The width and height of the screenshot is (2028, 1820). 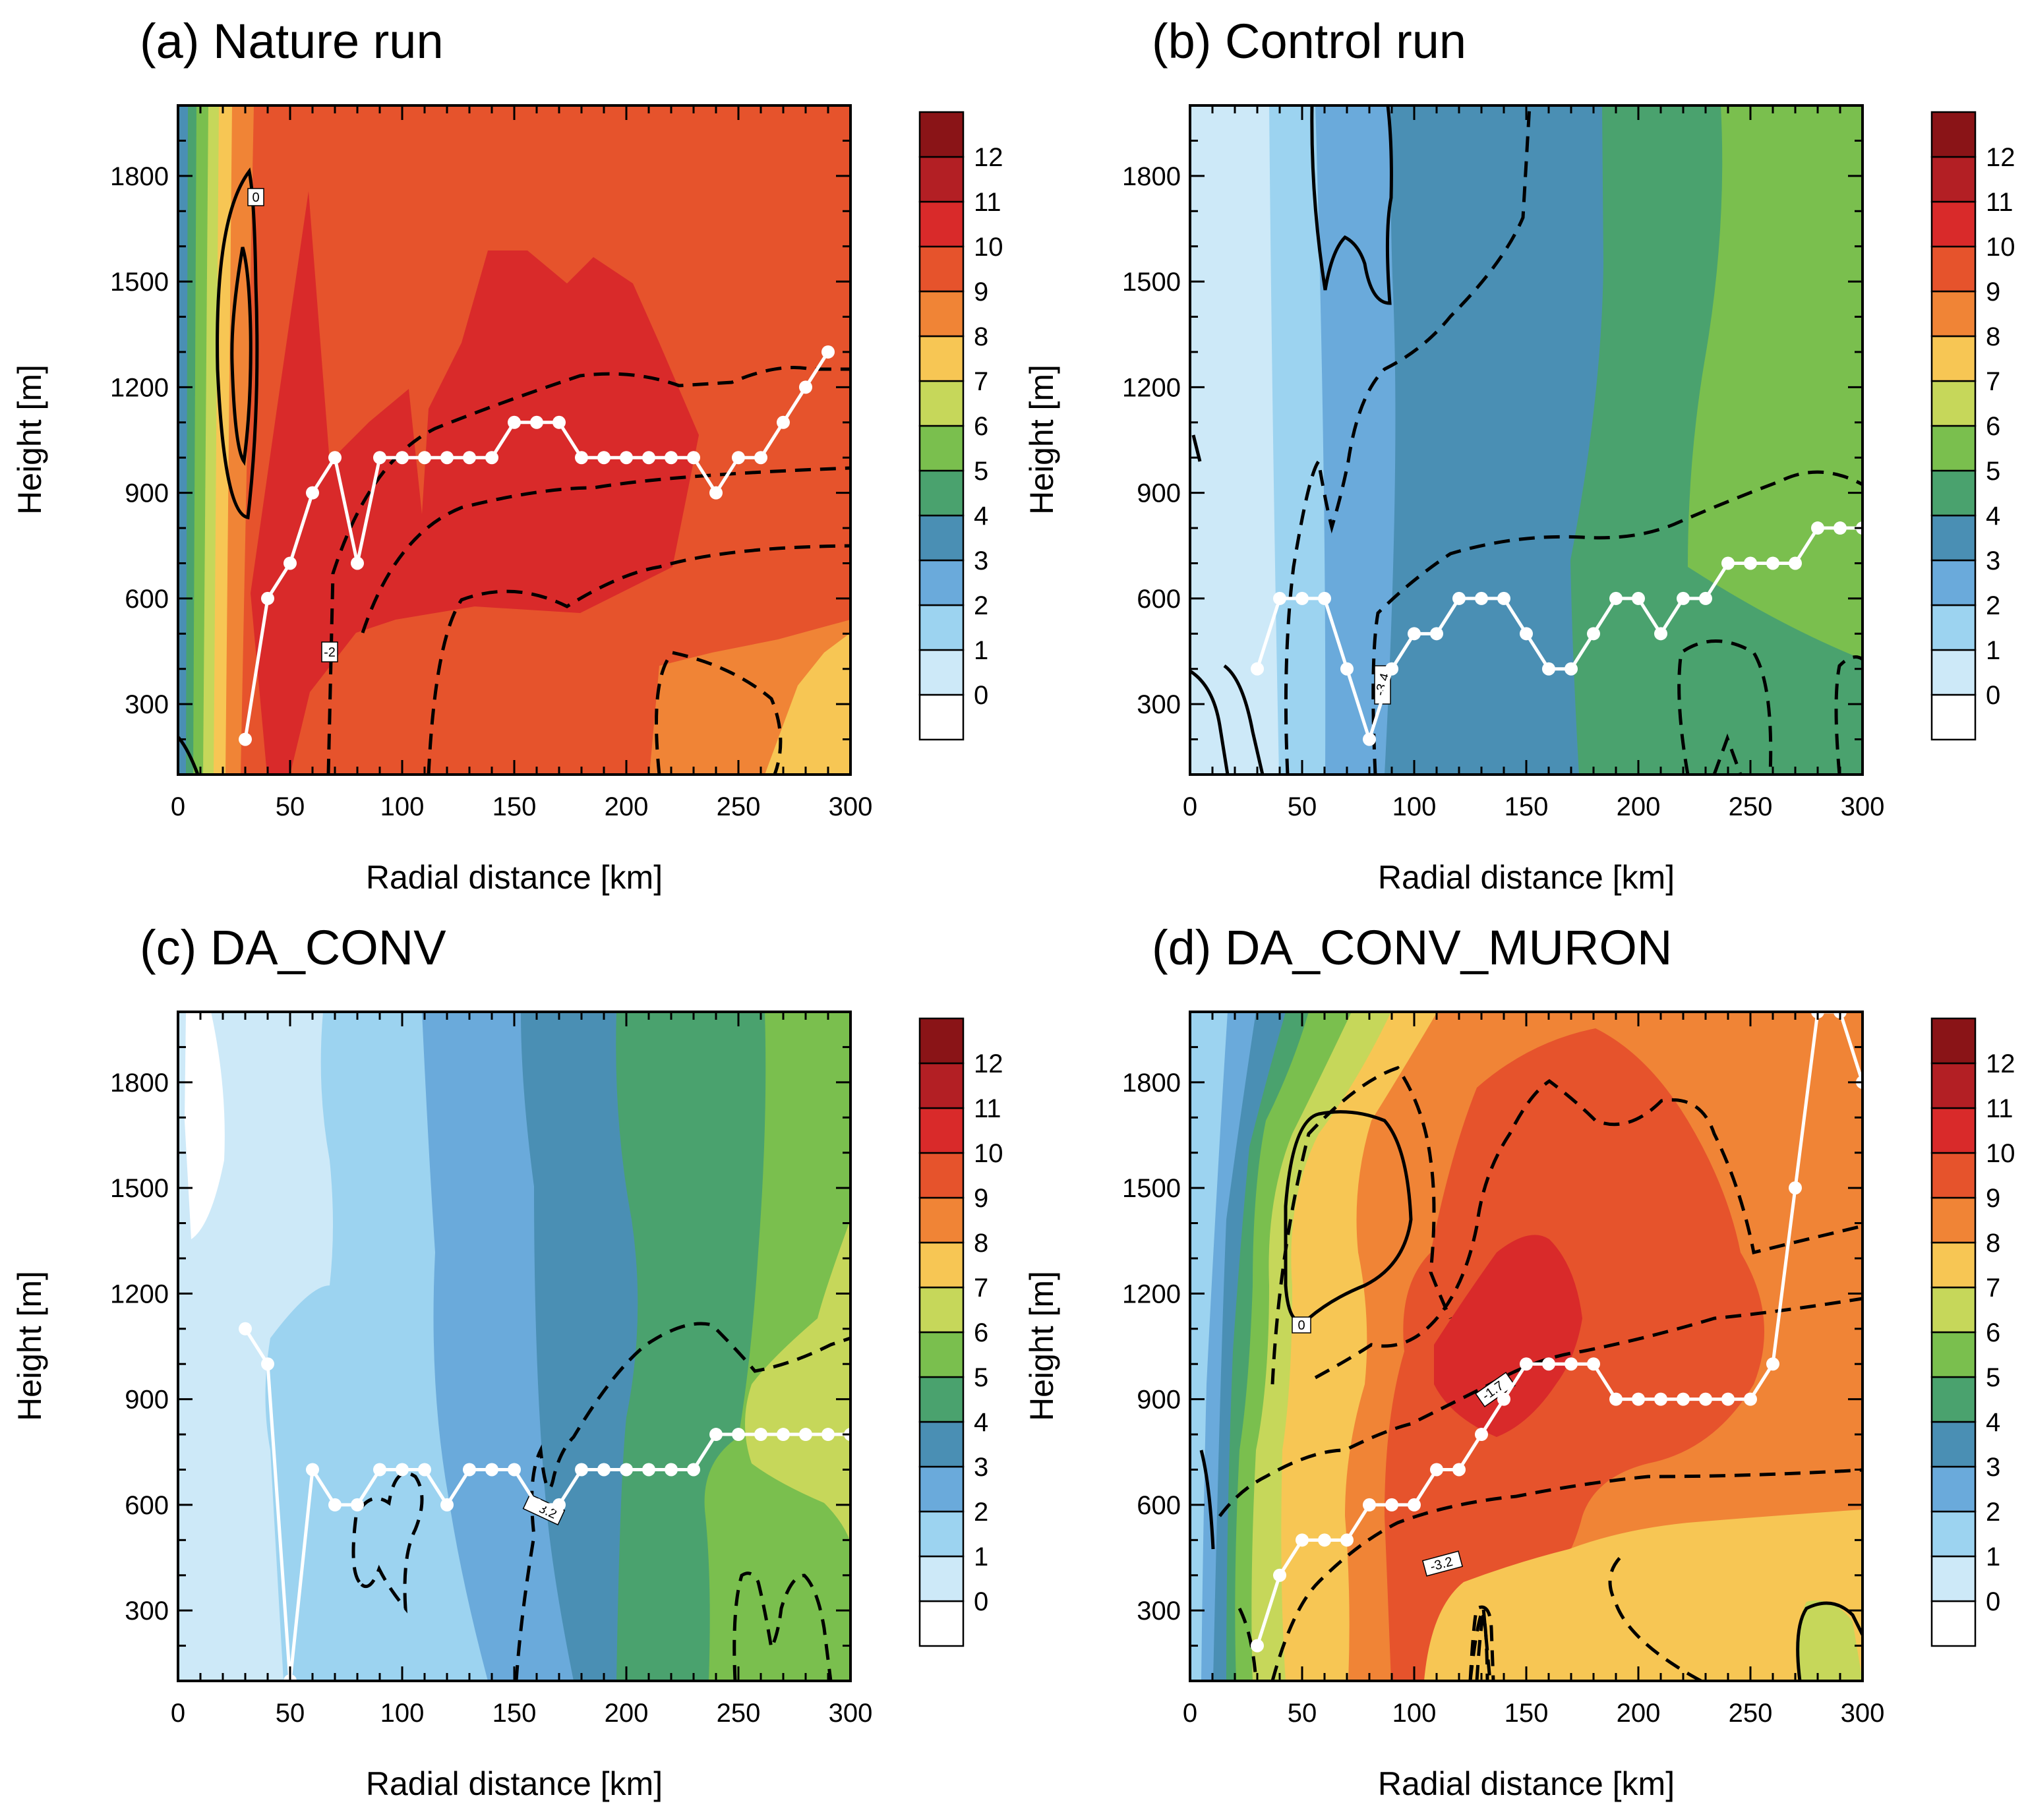 I want to click on panel-b-ytick-label: 1800, so click(x=1151, y=176).